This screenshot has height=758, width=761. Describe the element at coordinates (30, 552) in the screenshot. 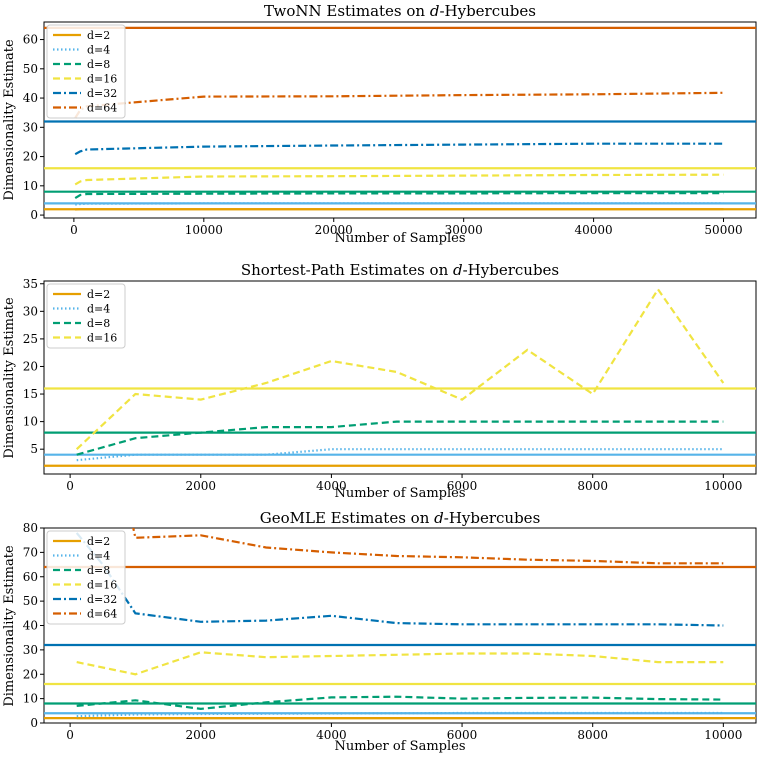

I see `y-tick-label: 70` at that location.